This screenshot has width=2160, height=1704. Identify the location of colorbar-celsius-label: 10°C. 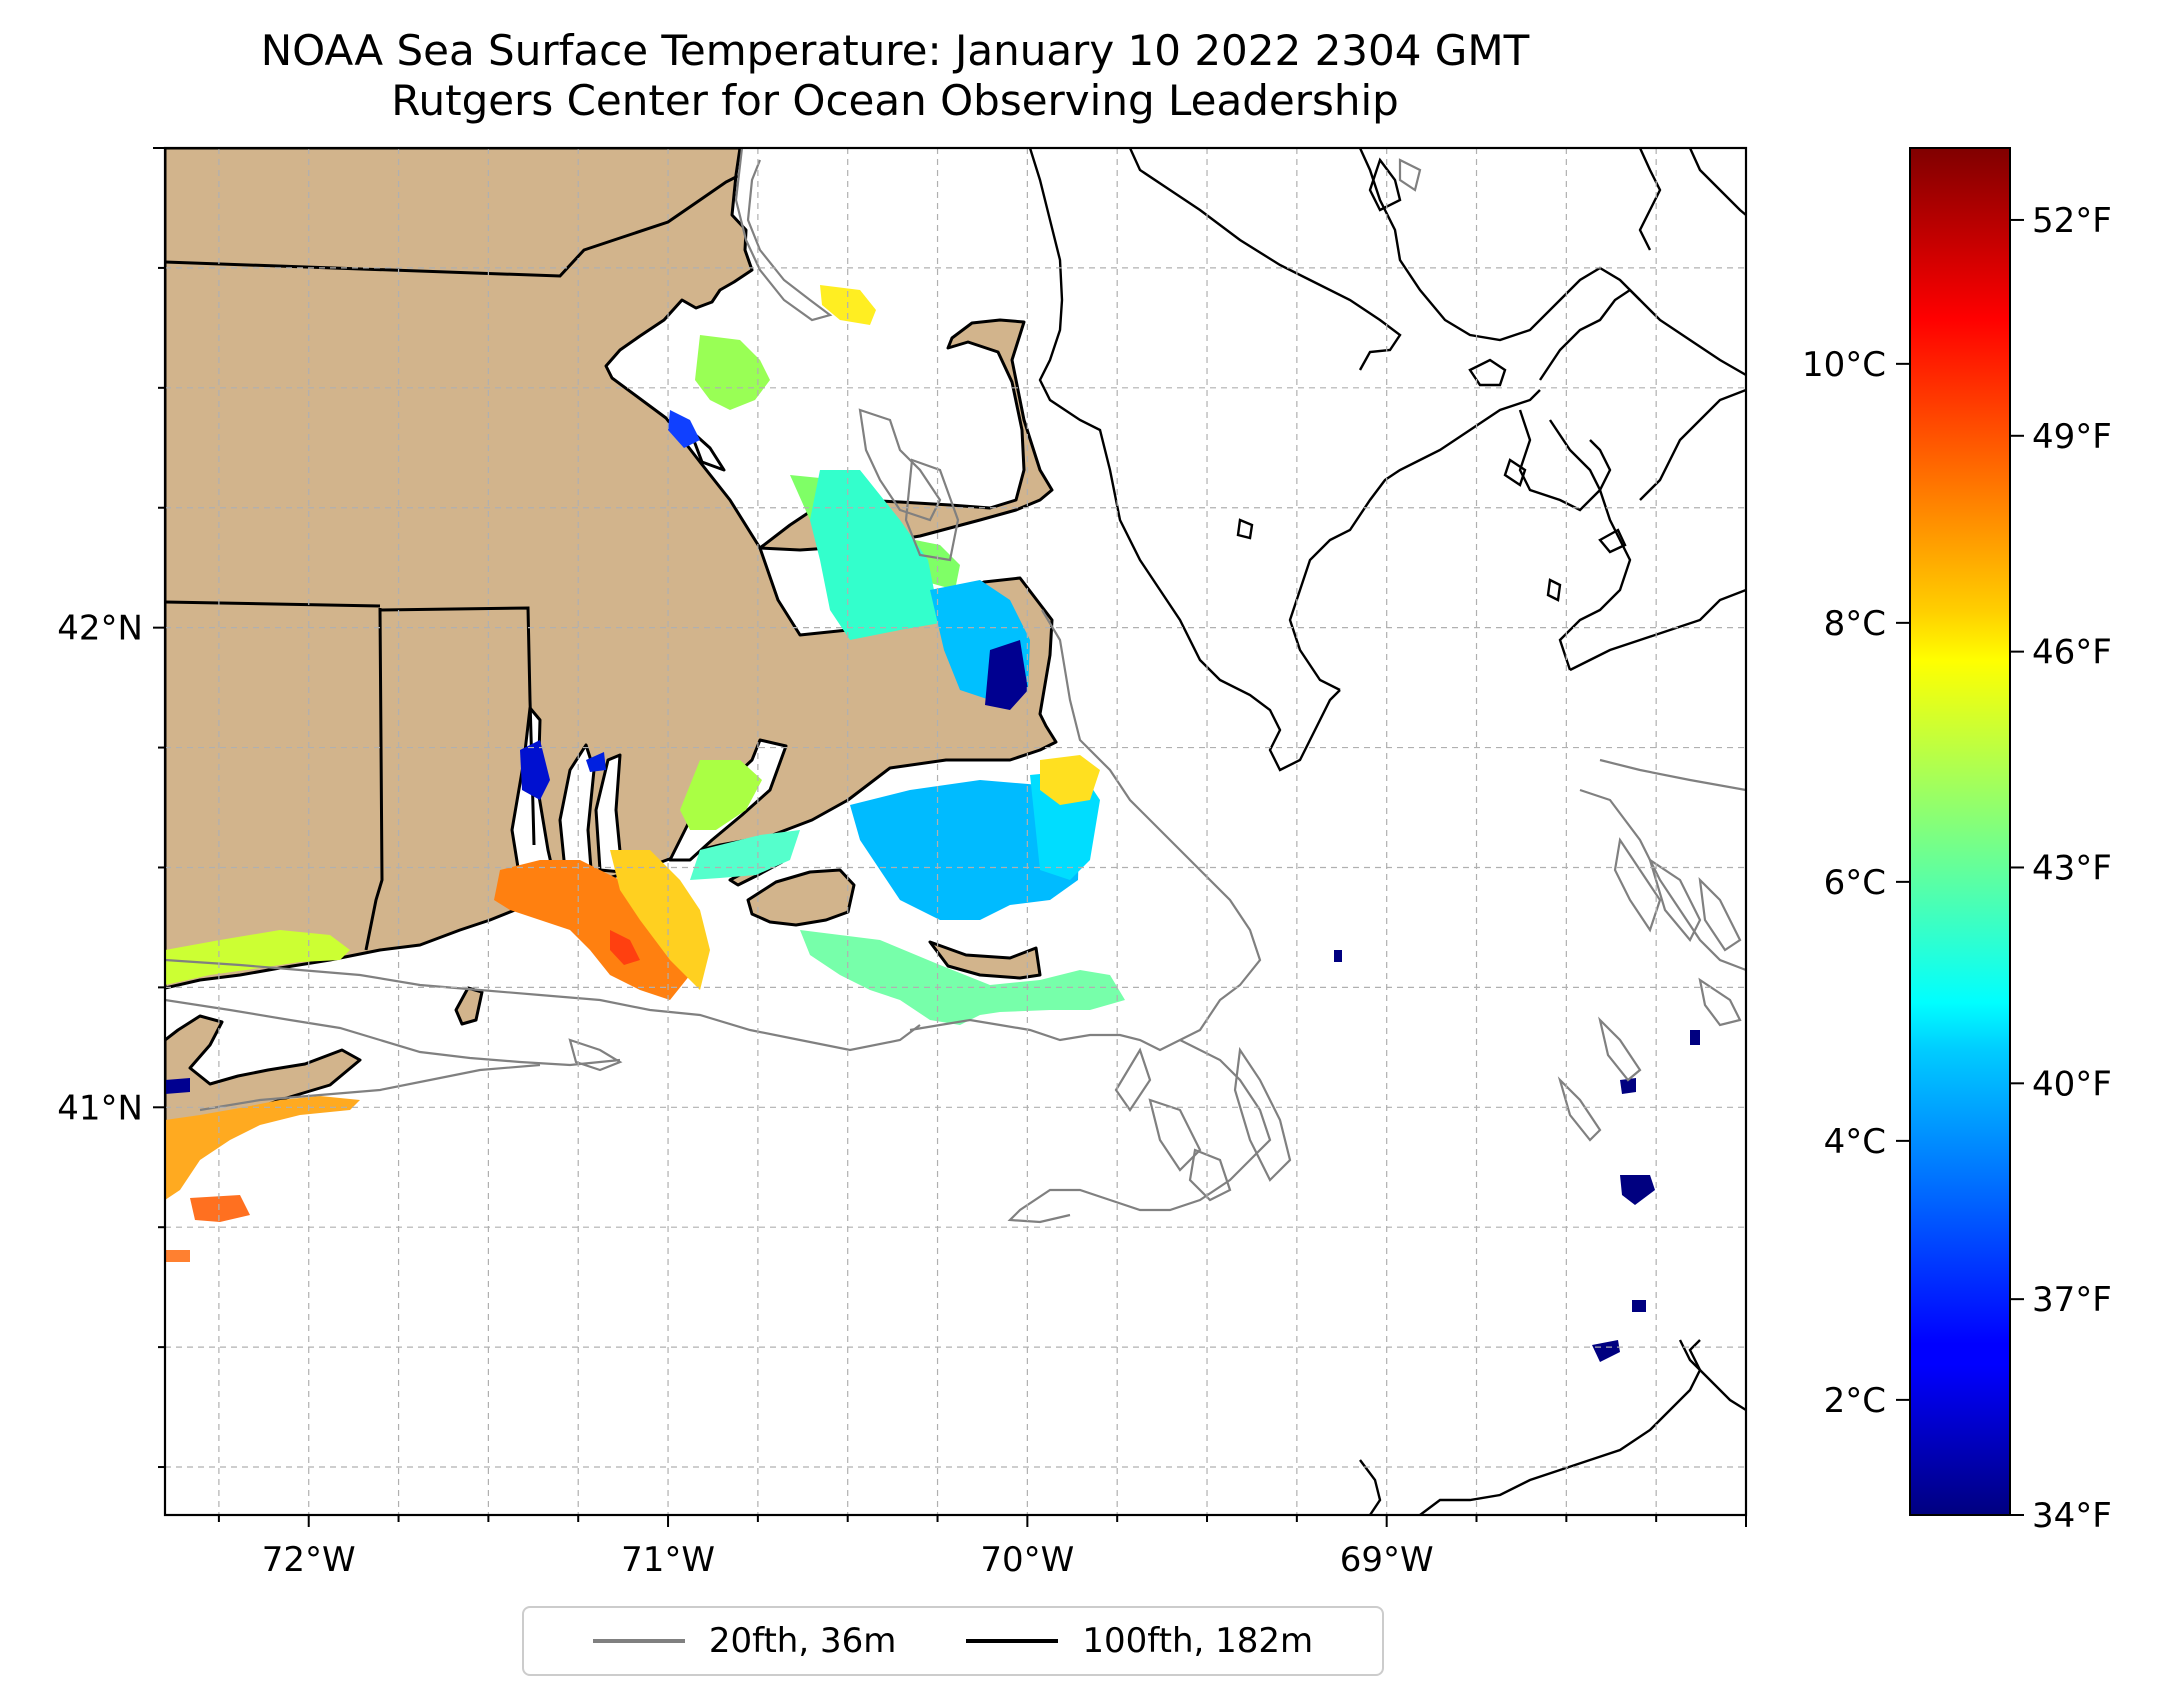
(1844, 365).